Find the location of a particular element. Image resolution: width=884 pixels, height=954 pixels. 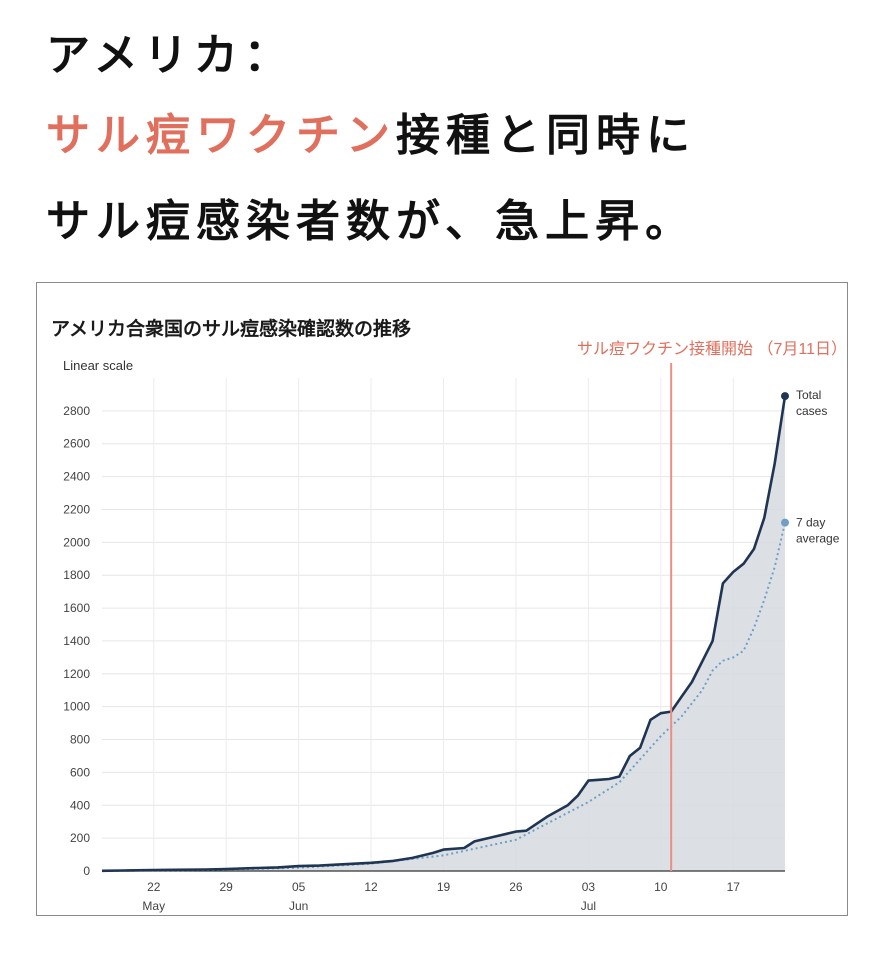

headline-line-1: アメリカ： is located at coordinates (170, 56).